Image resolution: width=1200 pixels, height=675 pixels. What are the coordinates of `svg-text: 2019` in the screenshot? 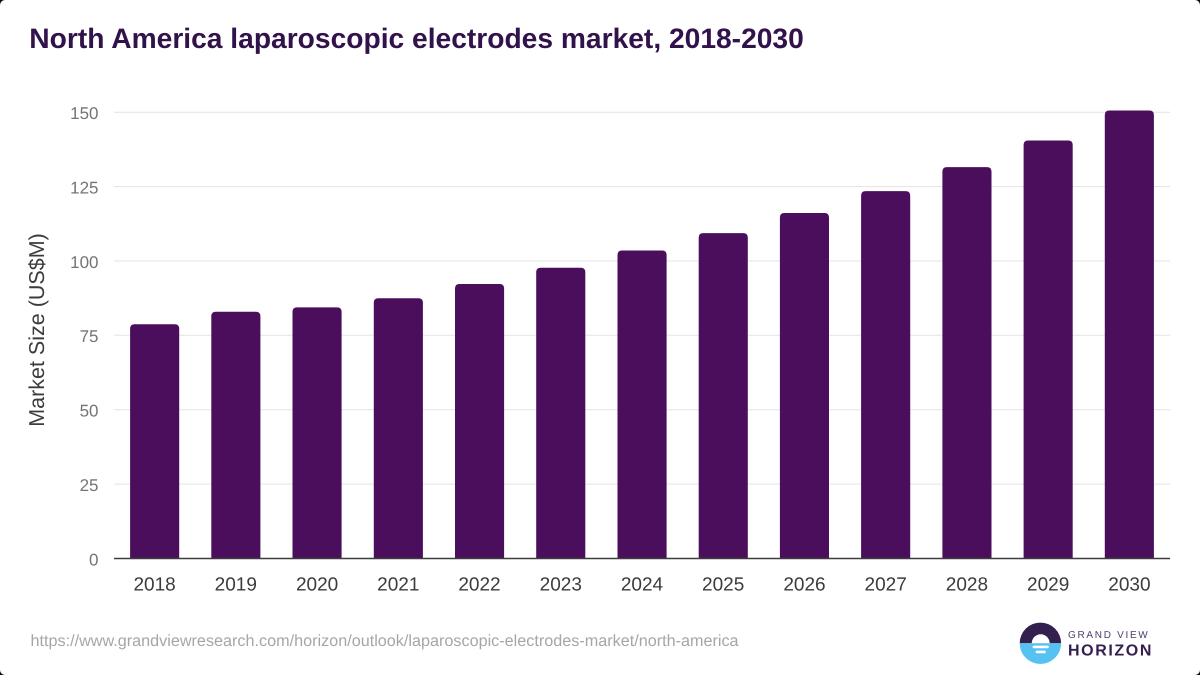 It's located at (236, 585).